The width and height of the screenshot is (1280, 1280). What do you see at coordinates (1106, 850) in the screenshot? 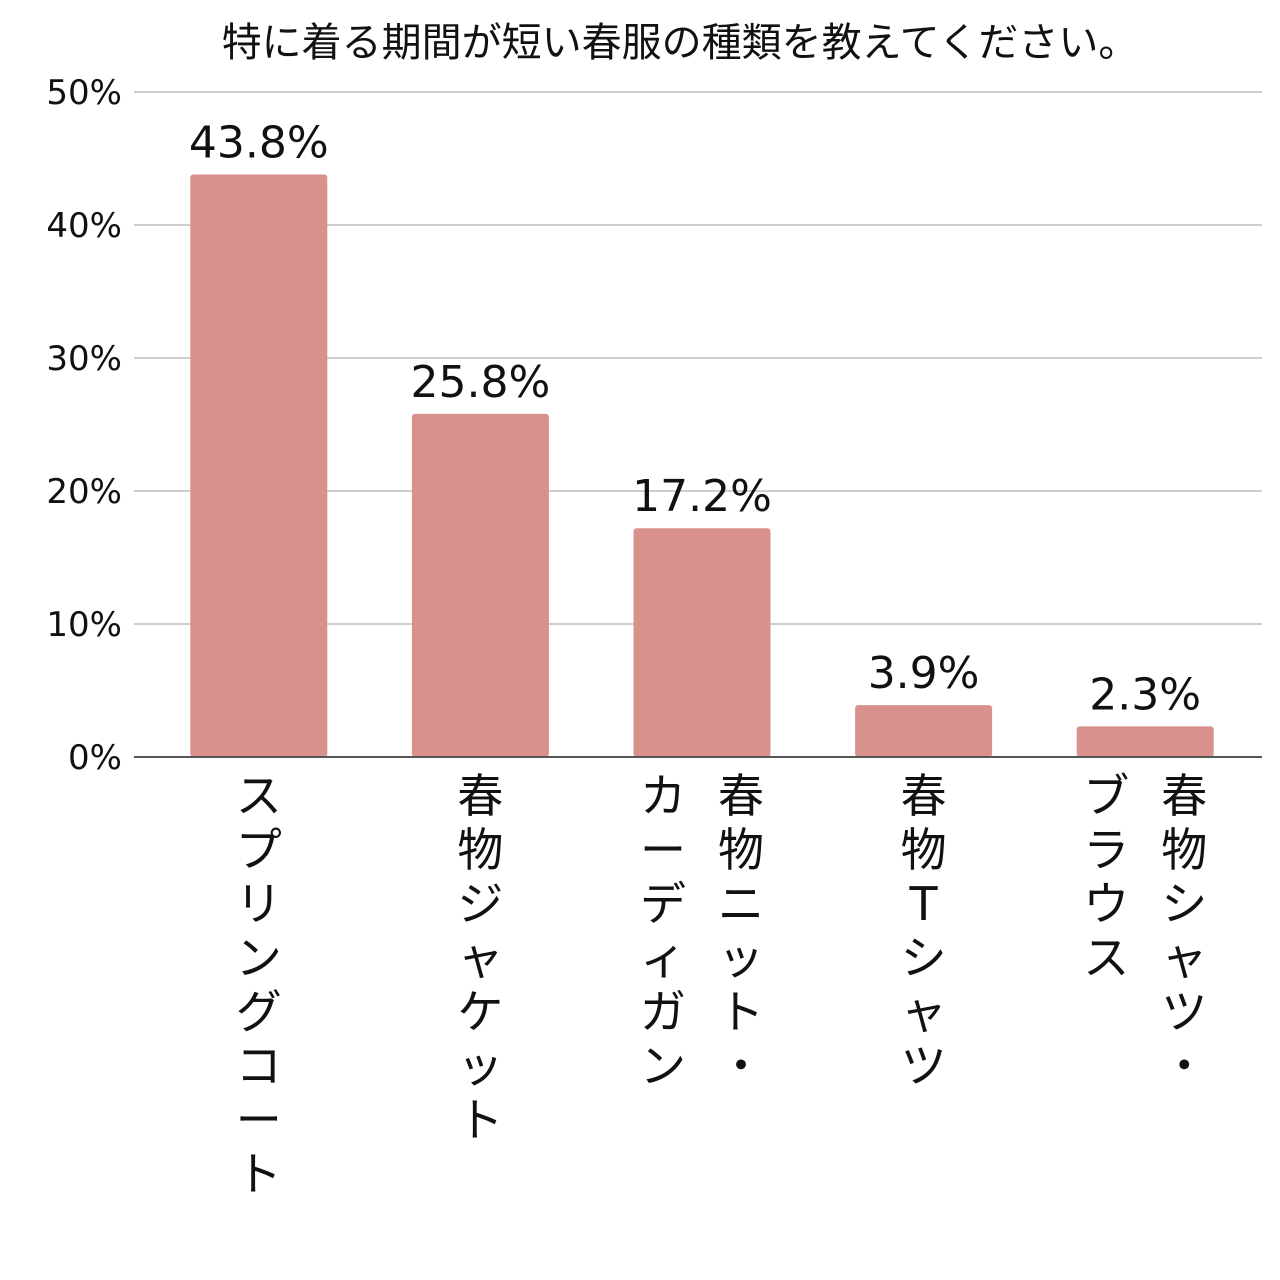
I see `category-label-char: ラ` at bounding box center [1106, 850].